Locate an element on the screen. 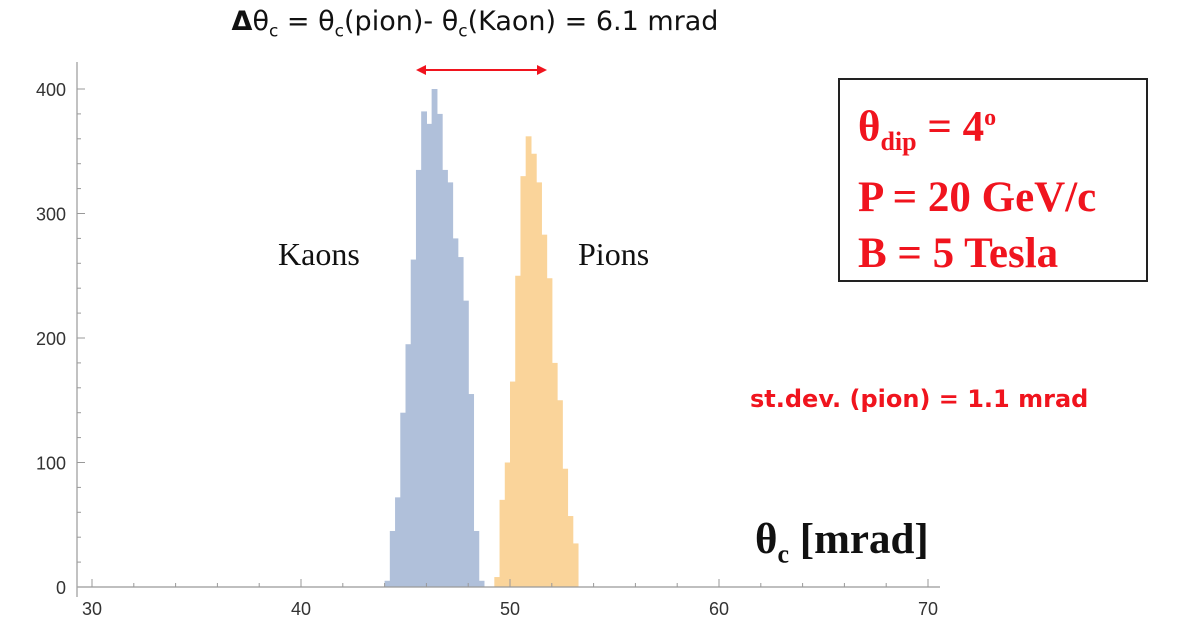 This screenshot has width=1180, height=630. parameters-box: θdip = 4o P = 20 GeV/c B = 5 Tesla is located at coordinates (993, 180).